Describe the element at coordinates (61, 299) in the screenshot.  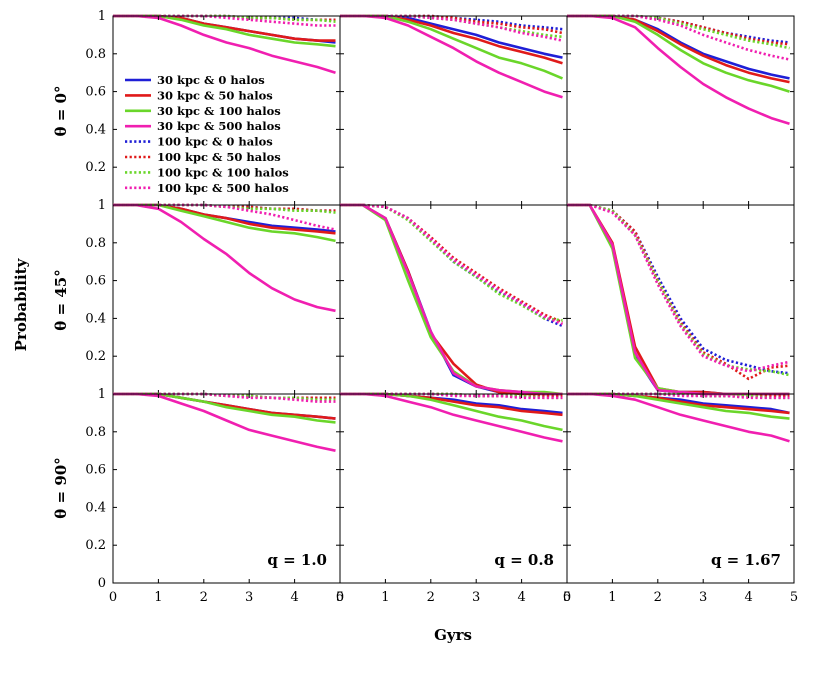
I see `row-label-1: θ = 45°` at that location.